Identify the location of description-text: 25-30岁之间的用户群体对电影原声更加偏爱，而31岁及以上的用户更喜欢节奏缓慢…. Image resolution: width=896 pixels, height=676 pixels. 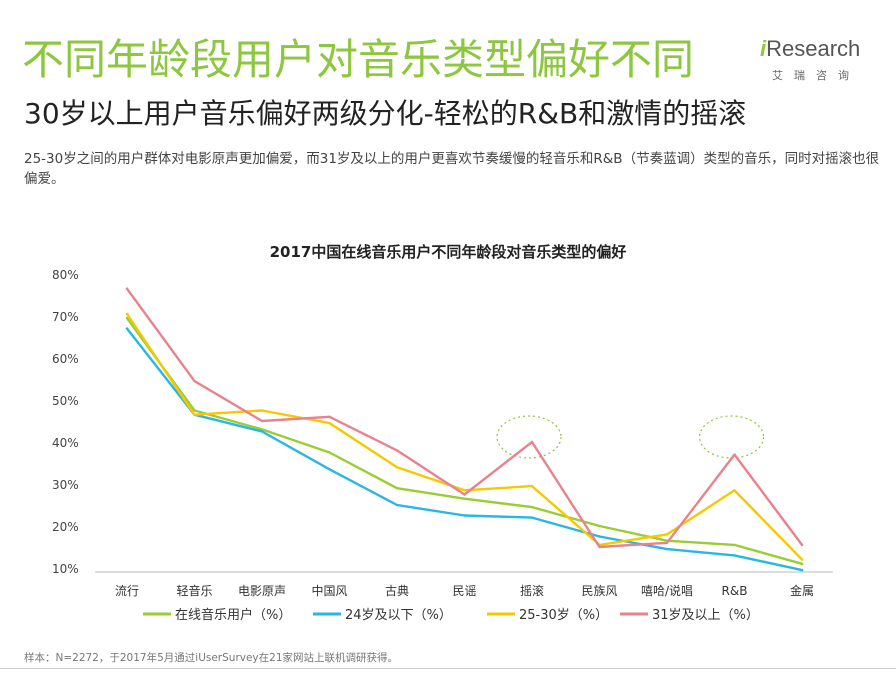
(452, 169).